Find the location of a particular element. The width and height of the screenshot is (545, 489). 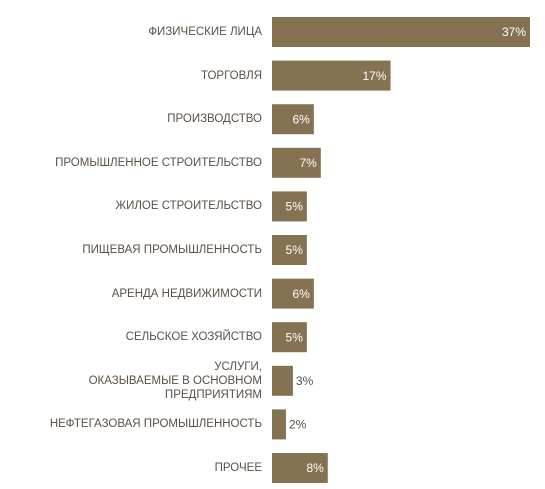

category-label: ПРОМЫШЛЕННОЕ СТРОИТЕЛЬСТВО is located at coordinates (158, 162).